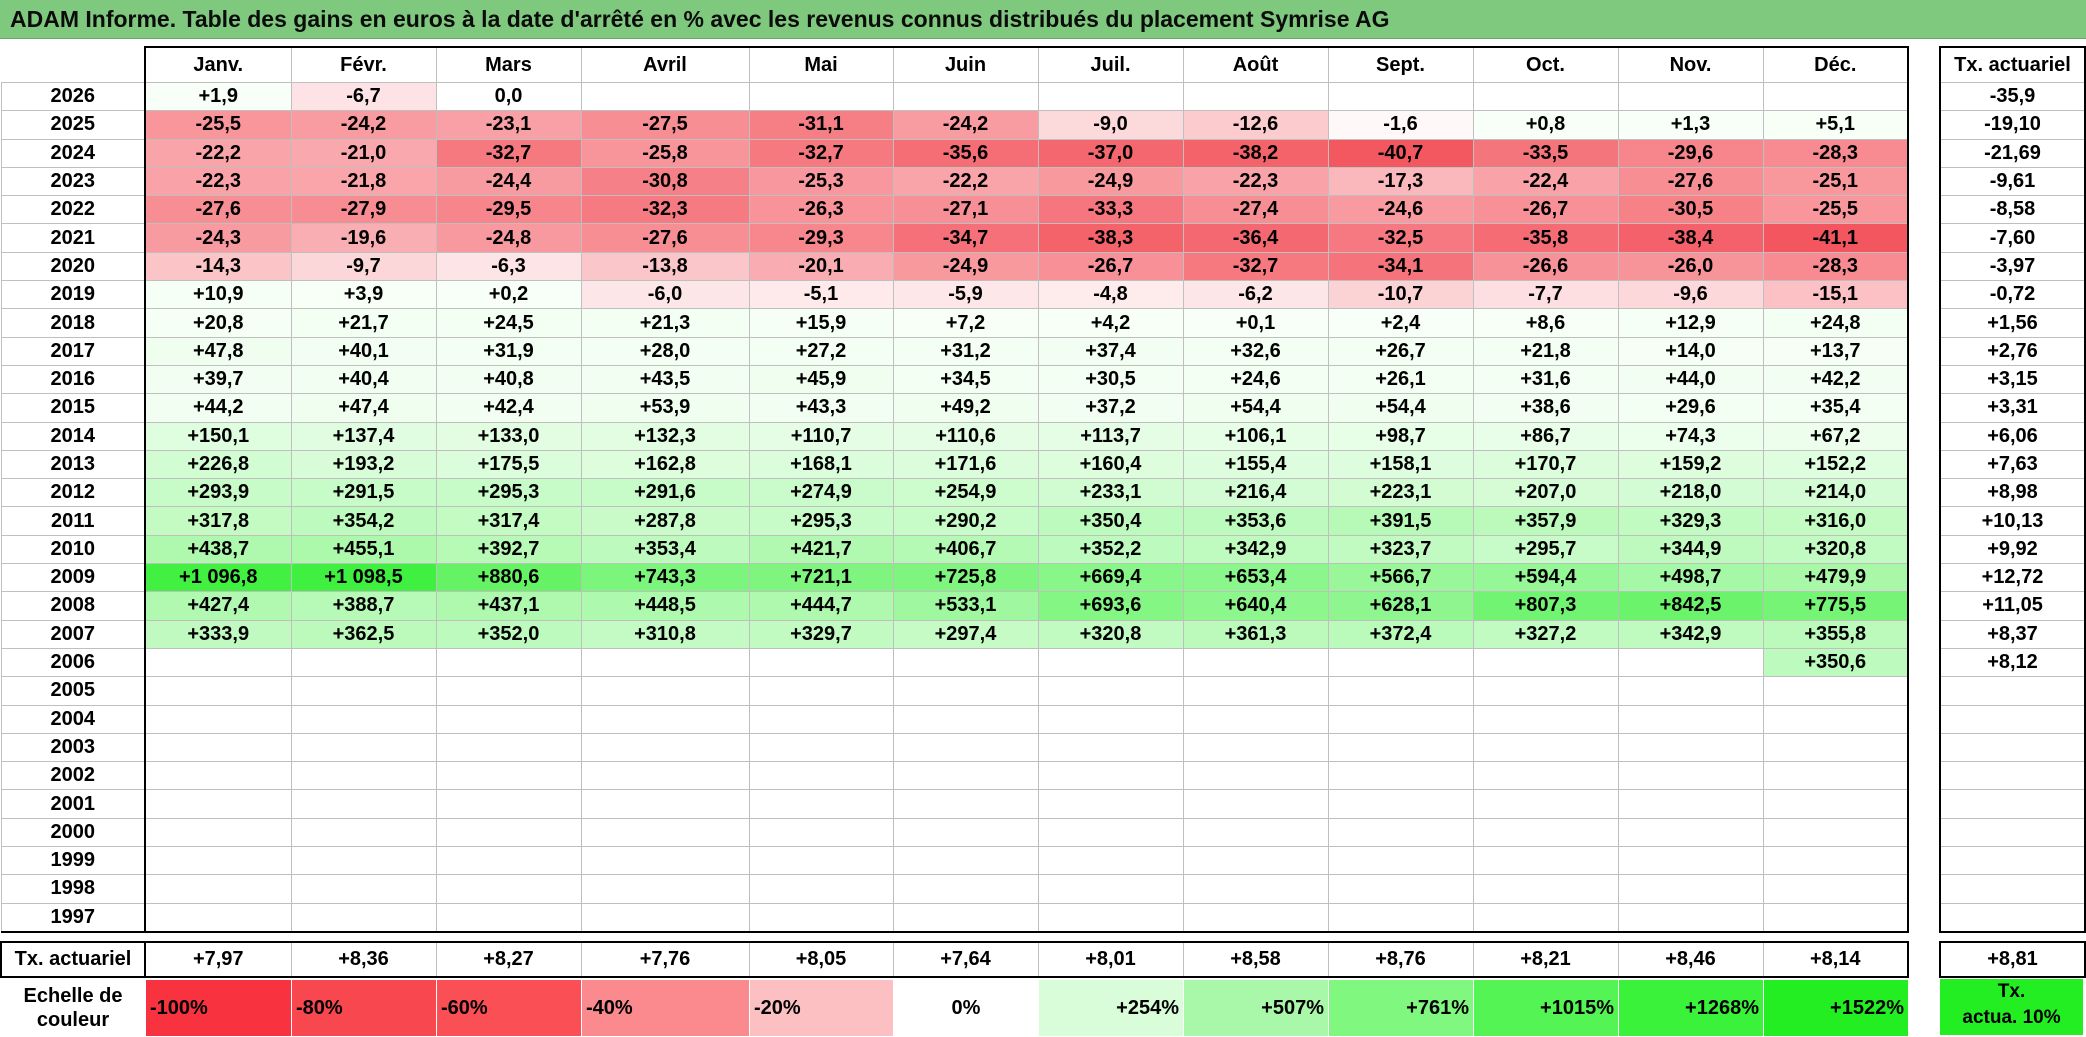 This screenshot has height=1037, width=2086. I want to click on month-header-2: Févr., so click(363, 64).